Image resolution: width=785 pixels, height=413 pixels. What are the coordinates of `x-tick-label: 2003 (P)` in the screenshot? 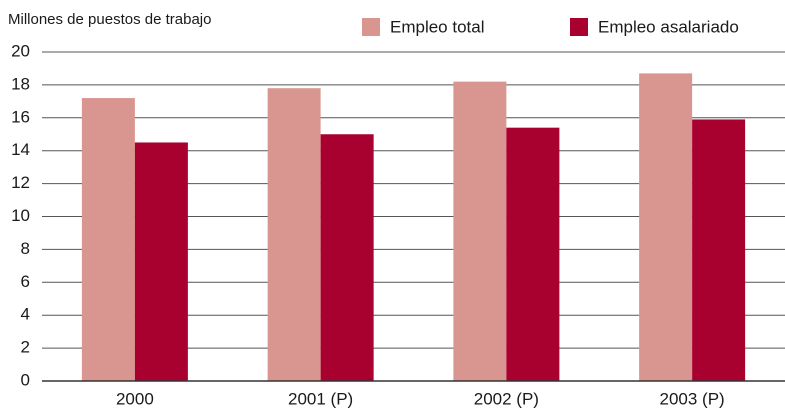 It's located at (692, 398).